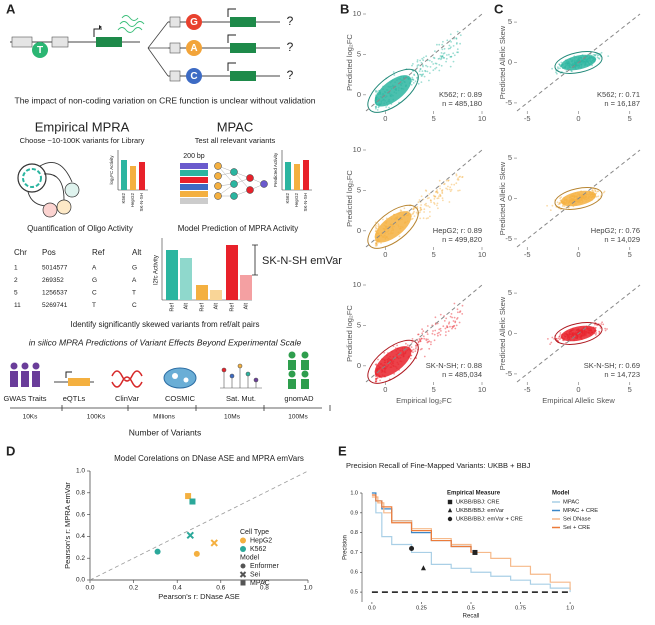 The width and height of the screenshot is (655, 625). What do you see at coordinates (576, 528) in the screenshot?
I see `legend-label: Sei + CRE` at bounding box center [576, 528].